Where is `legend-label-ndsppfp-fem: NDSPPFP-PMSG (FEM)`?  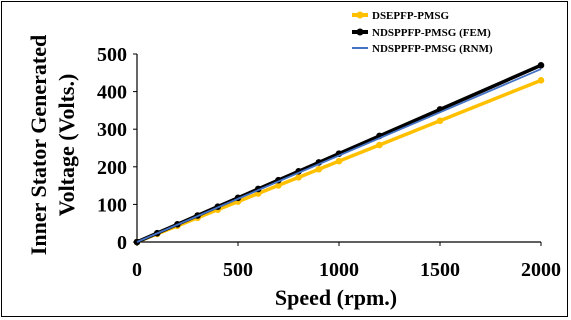
legend-label-ndsppfp-fem: NDSPPFP-PMSG (FEM) is located at coordinates (431, 33).